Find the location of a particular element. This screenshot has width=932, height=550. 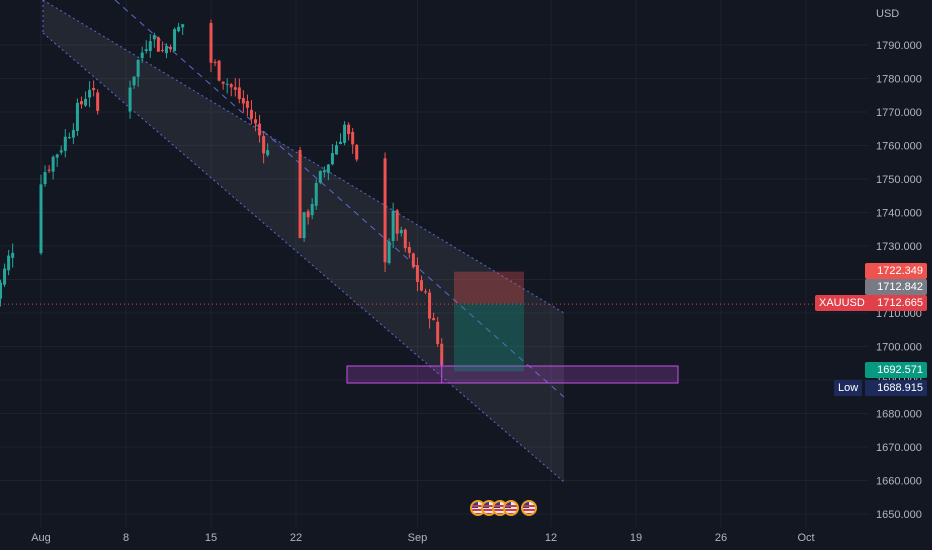

x-tick-label: 8 is located at coordinates (126, 538).